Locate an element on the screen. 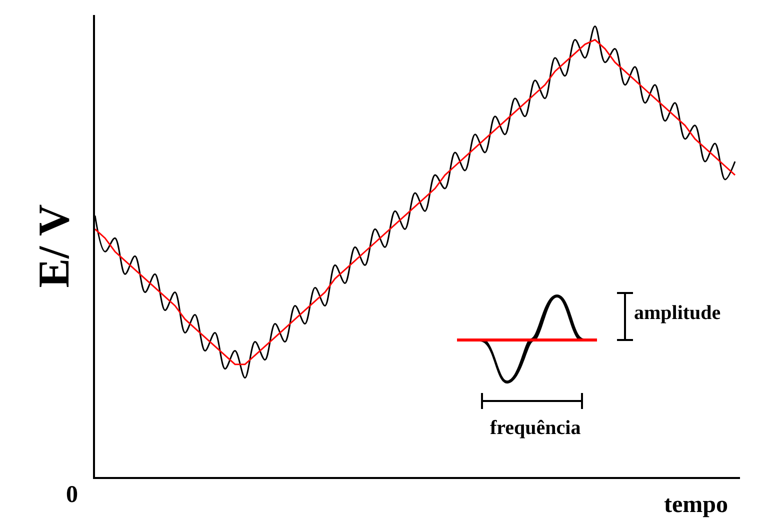 This screenshot has height=523, width=759. y-axis-title: E/ V is located at coordinates (54, 246).